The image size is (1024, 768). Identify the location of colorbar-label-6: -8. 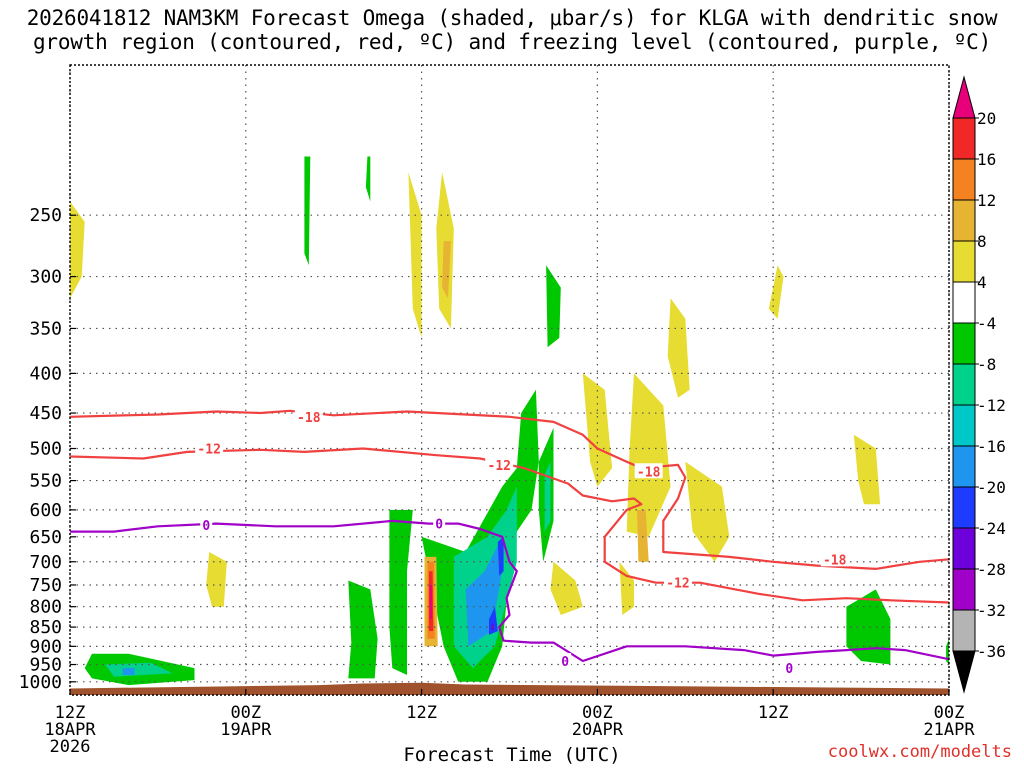
(986, 364).